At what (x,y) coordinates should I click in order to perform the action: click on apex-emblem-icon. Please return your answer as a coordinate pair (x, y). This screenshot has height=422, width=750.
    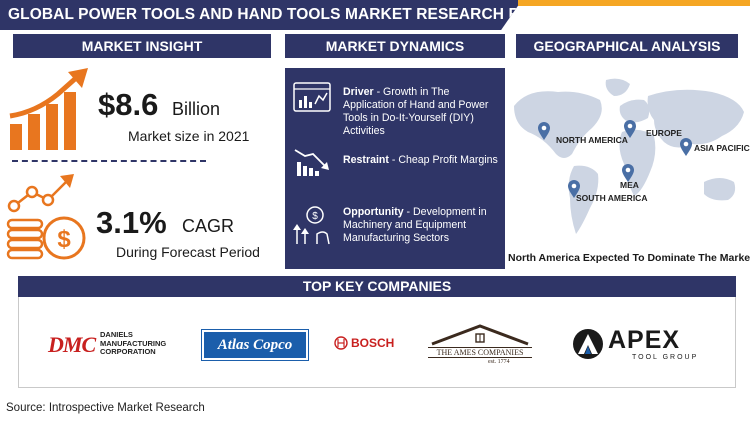
    Looking at the image, I should click on (588, 344).